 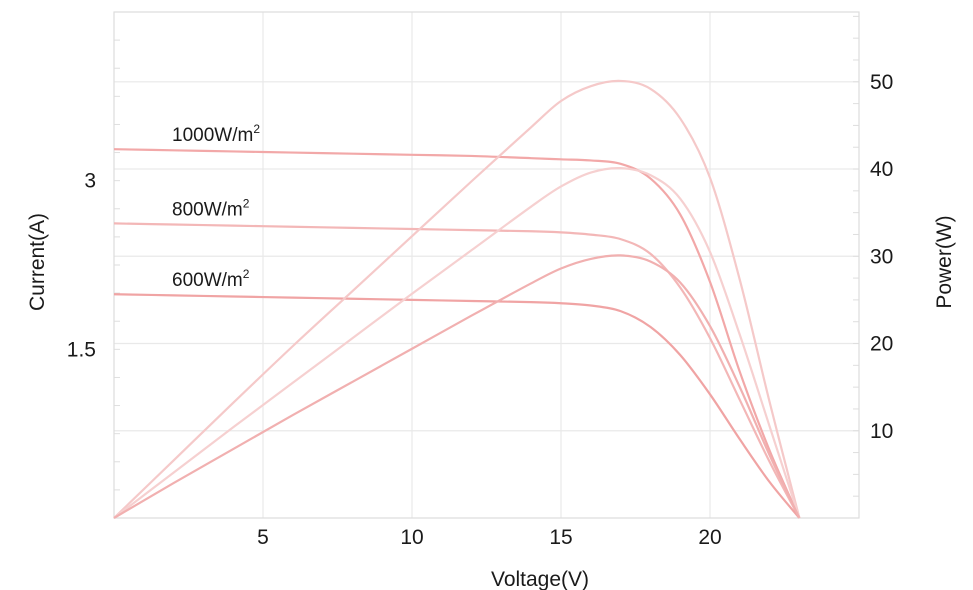 What do you see at coordinates (211, 208) in the screenshot?
I see `series-label: 800W/m2` at bounding box center [211, 208].